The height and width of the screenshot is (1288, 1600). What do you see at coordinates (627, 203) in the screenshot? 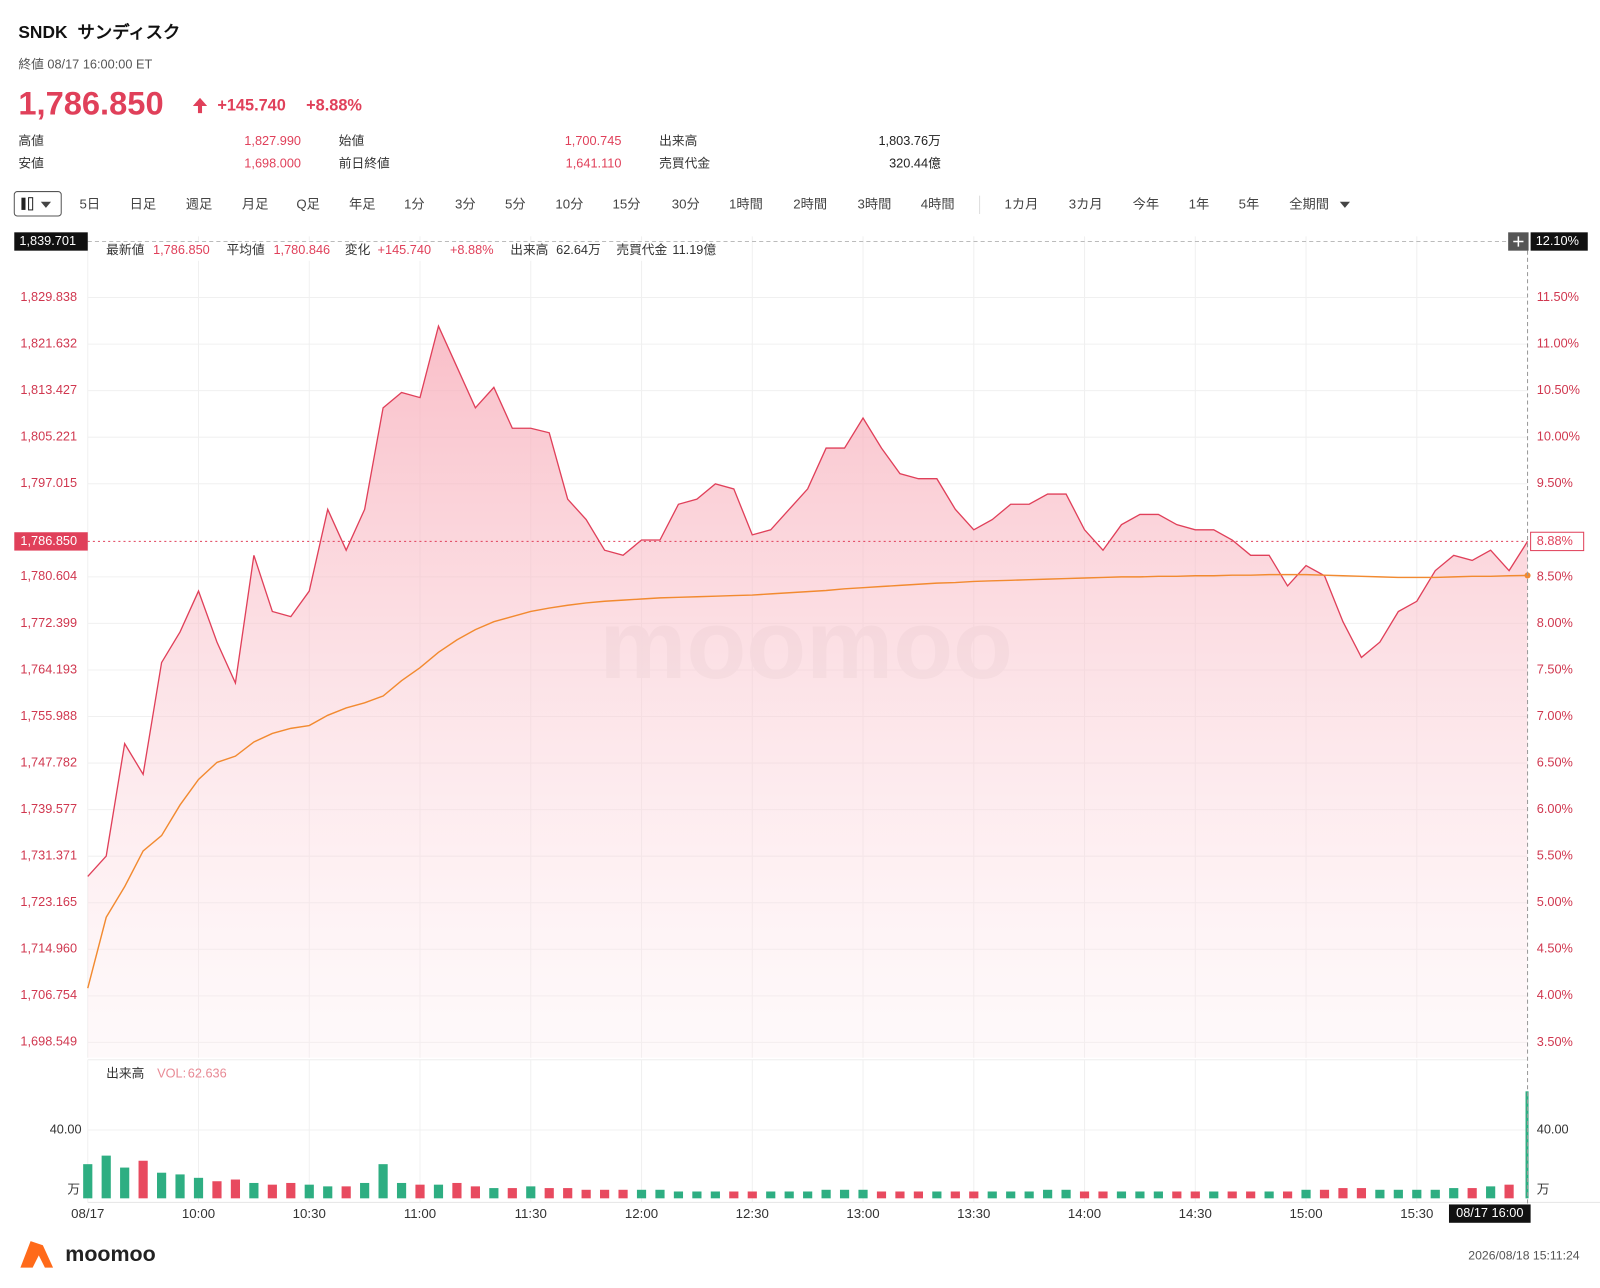
I see `interval-button: 15分` at bounding box center [627, 203].